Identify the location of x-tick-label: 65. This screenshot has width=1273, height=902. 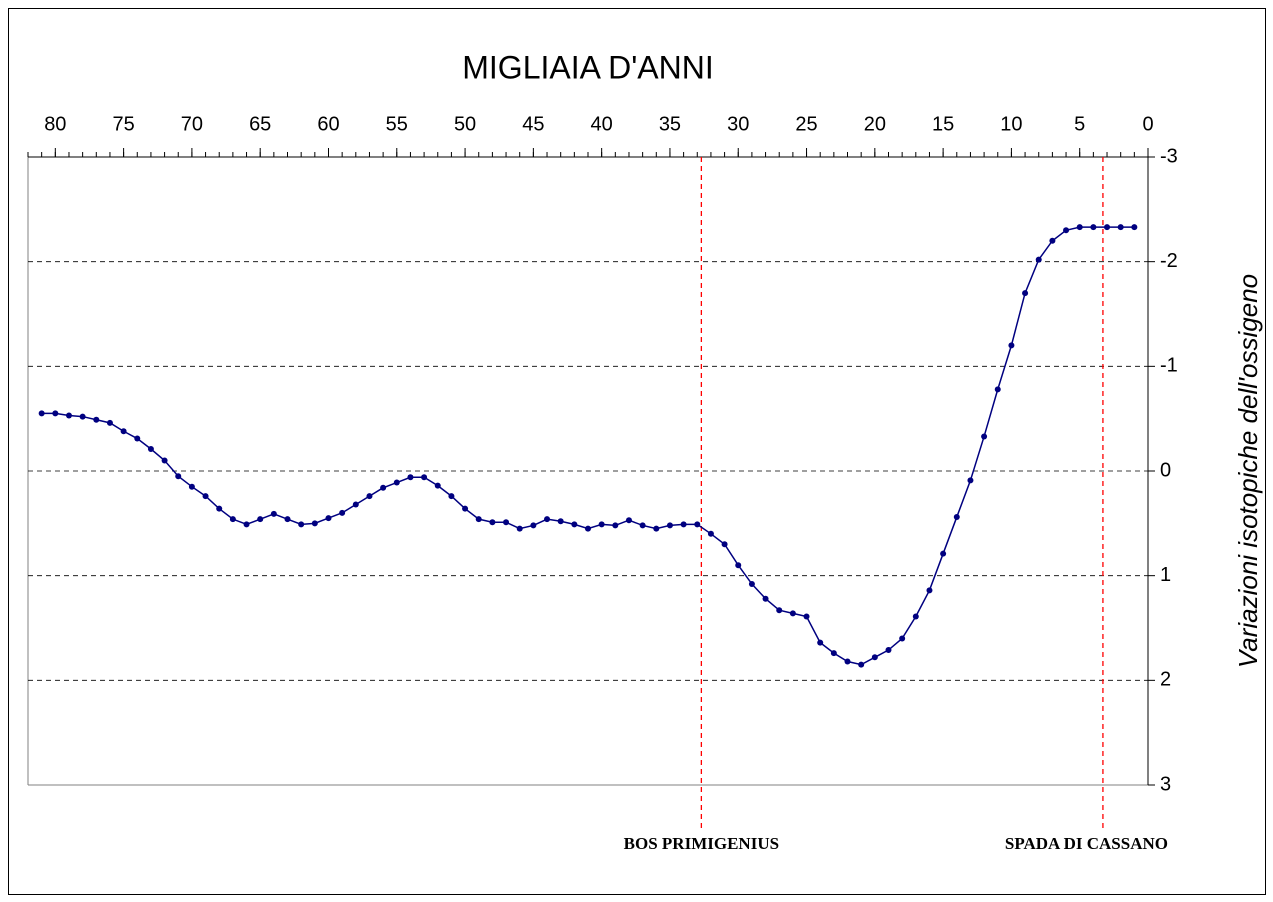
(260, 124).